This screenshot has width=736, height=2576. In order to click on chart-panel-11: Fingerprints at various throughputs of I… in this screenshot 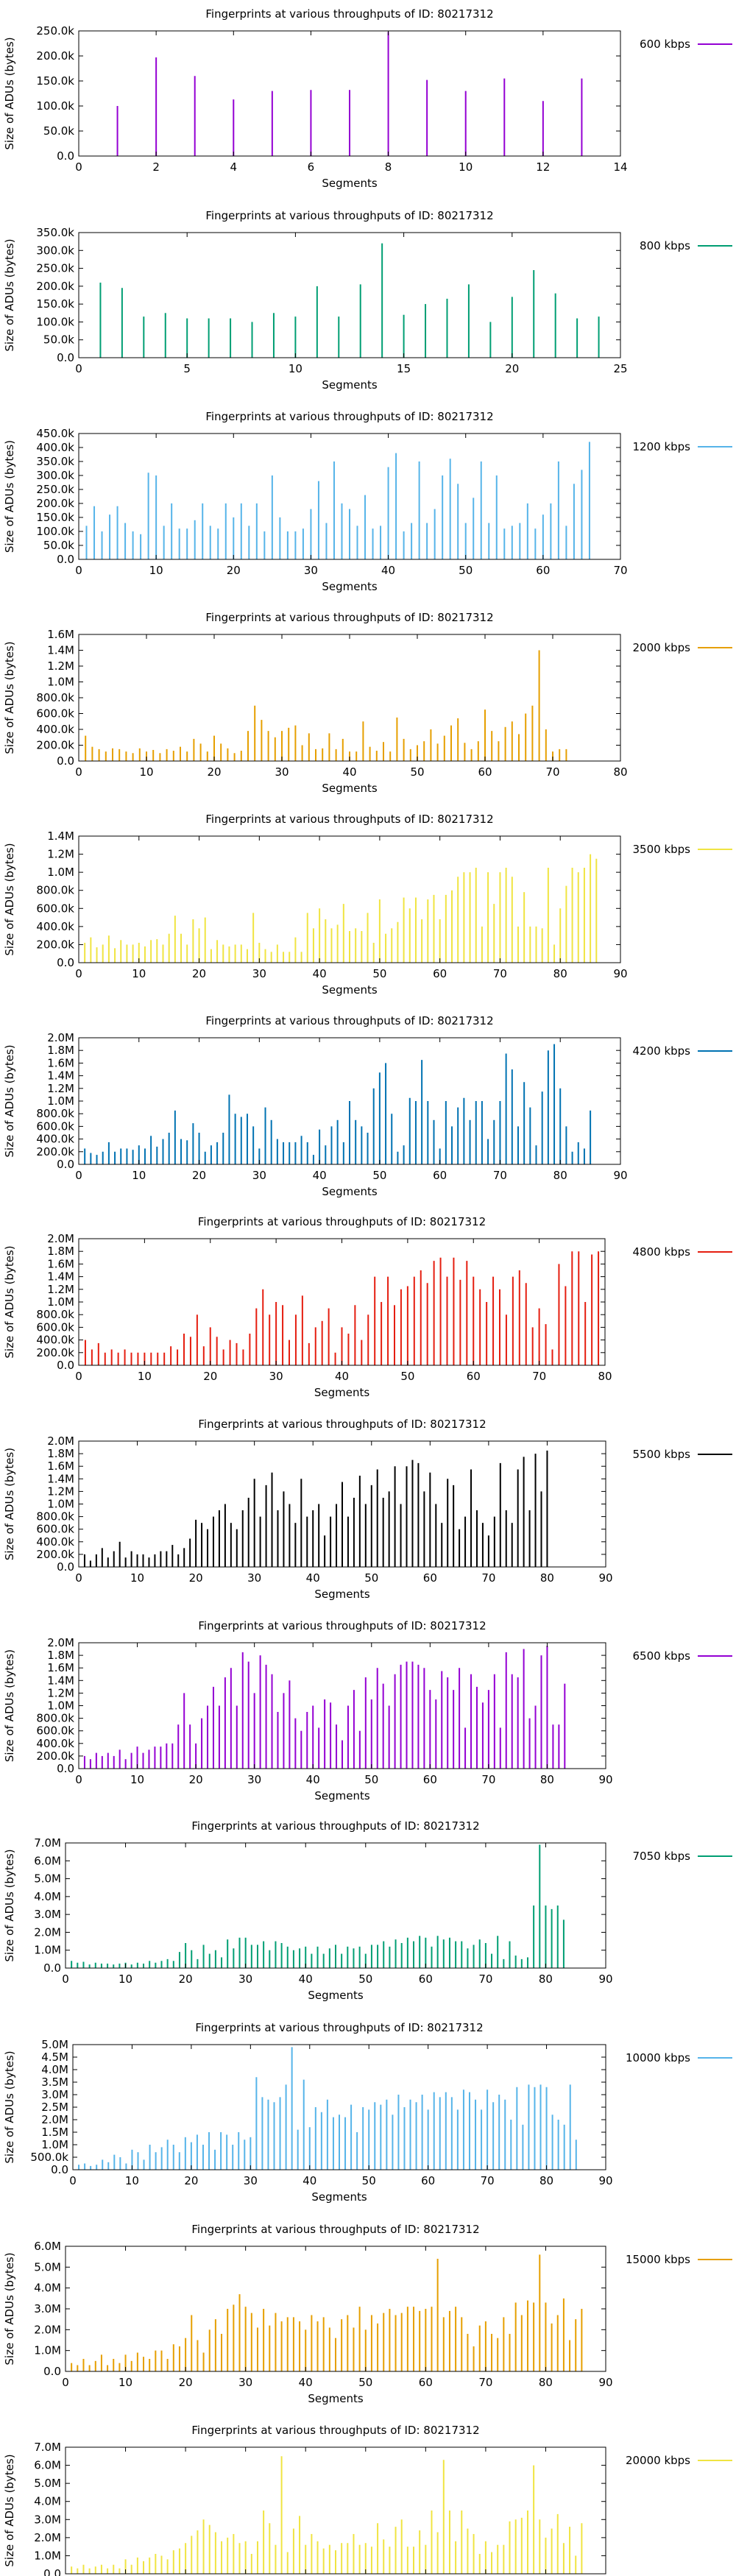, I will do `click(367, 2112)`.